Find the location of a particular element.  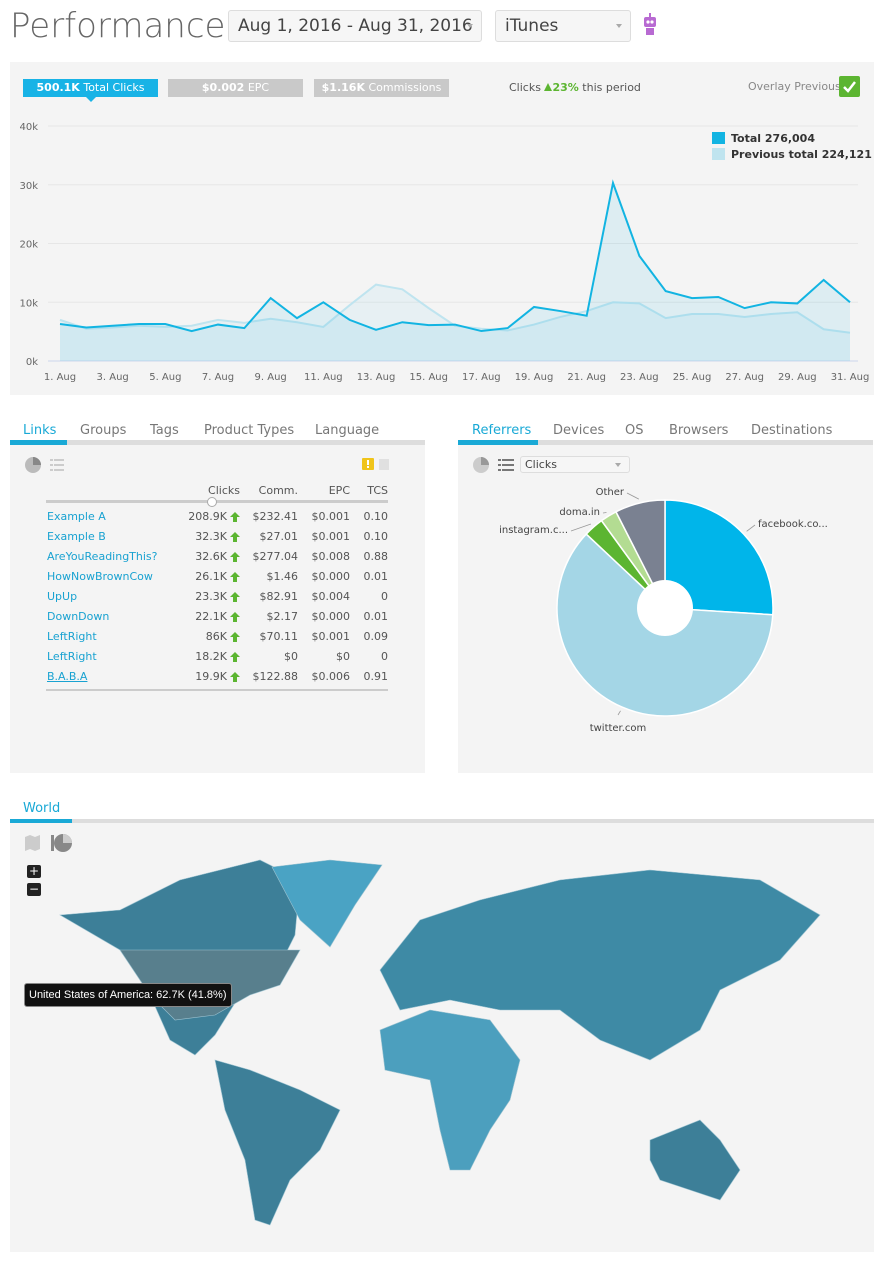

slider-handle is located at coordinates (212, 502).